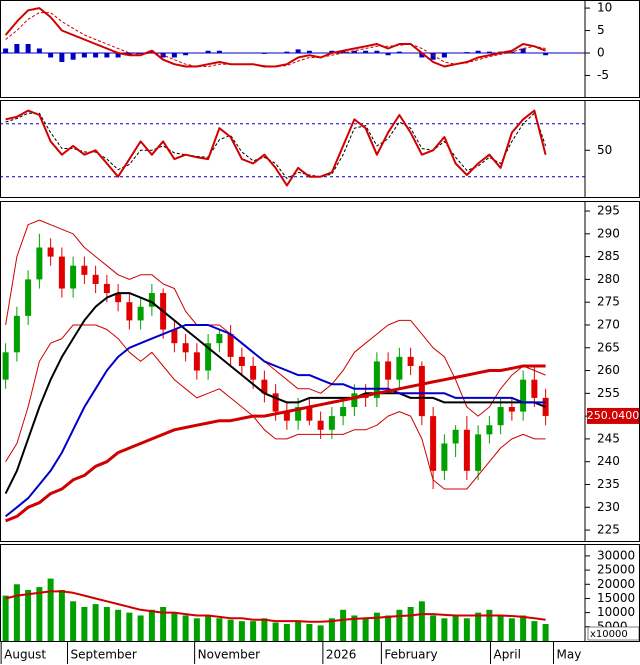 The image size is (640, 665). Describe the element at coordinates (608, 211) in the screenshot. I see `y-tick-label: 295` at that location.